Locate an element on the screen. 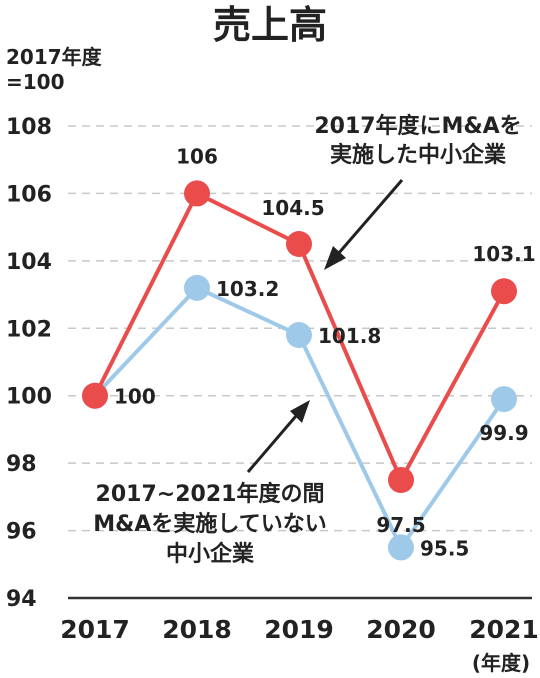 The height and width of the screenshot is (678, 540). x-axis-ticks: 2017 2018 2019 2020 2021 is located at coordinates (299, 629).